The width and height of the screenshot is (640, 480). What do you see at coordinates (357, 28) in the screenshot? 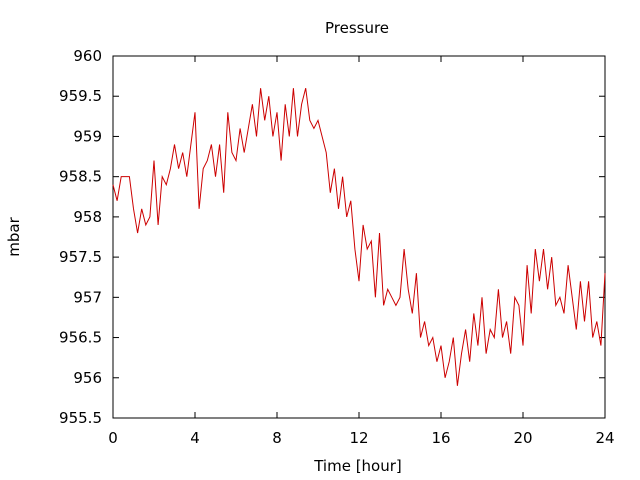
I see `chart-title: Pressure` at bounding box center [357, 28].